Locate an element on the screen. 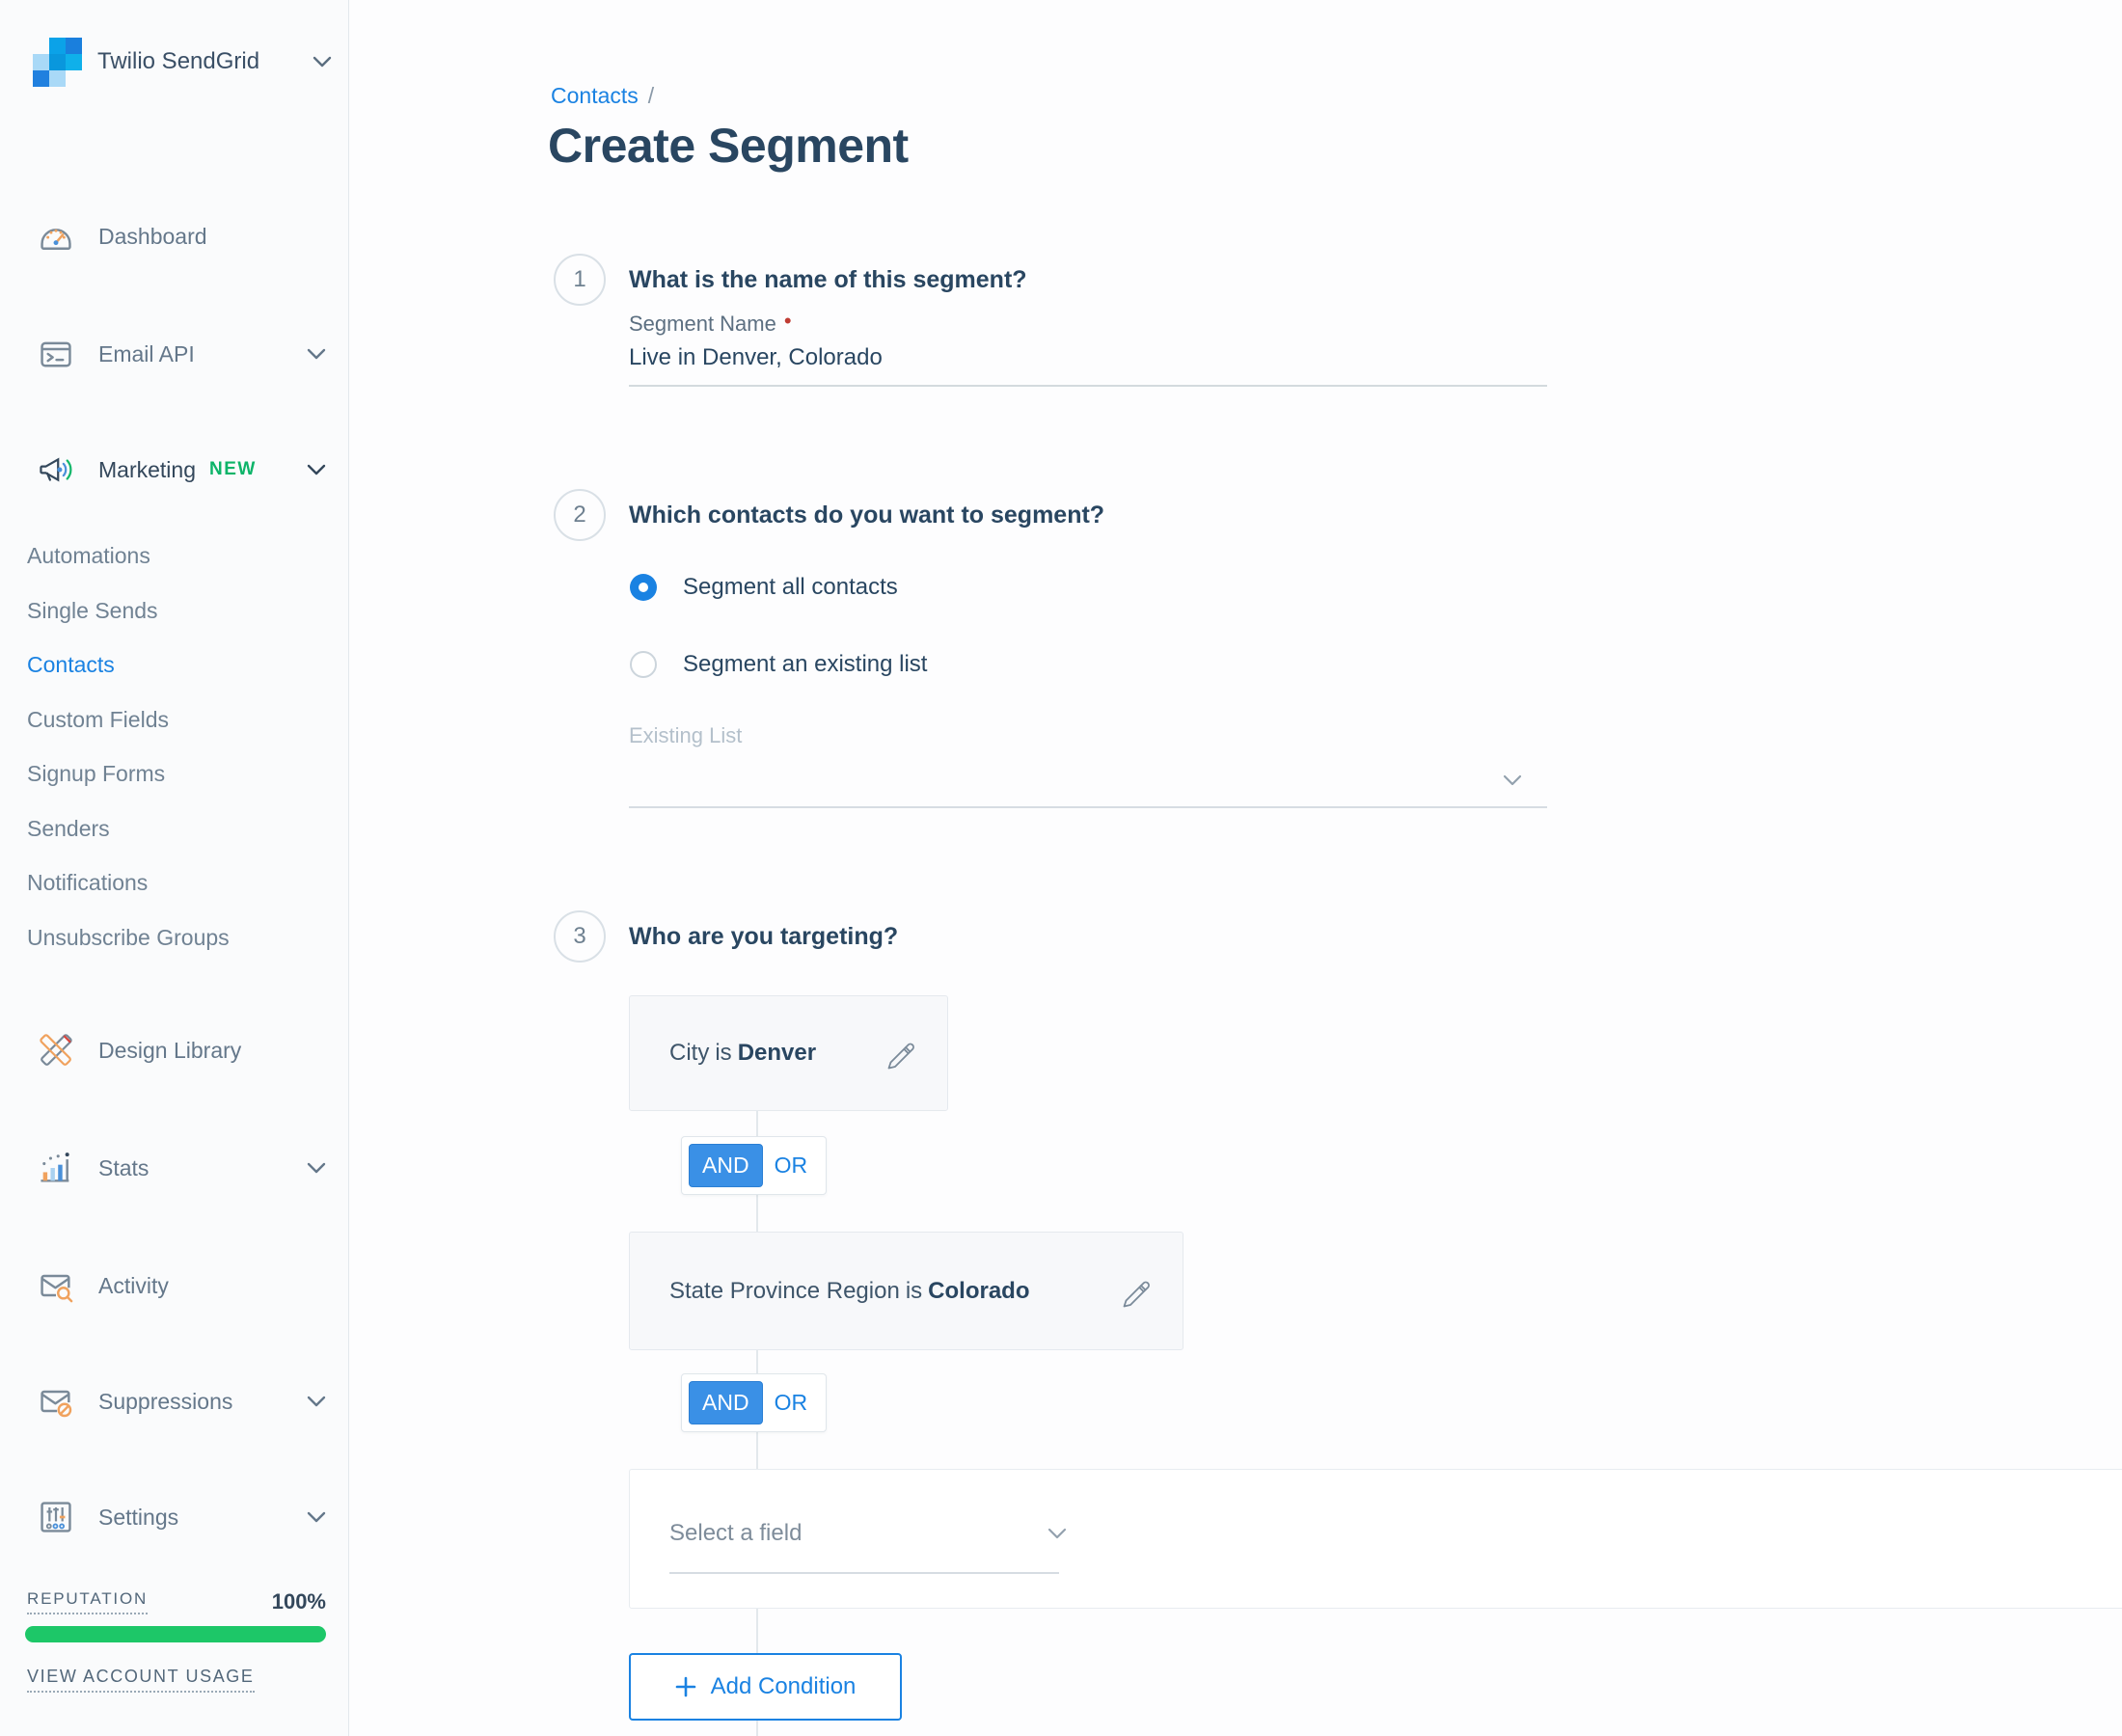 The height and width of the screenshot is (1736, 2122). sidebar-item-stats: Stats is located at coordinates (182, 1168).